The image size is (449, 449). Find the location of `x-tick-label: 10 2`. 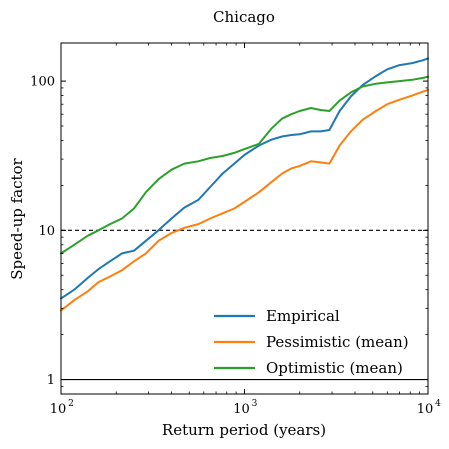

x-tick-label: 10 2 is located at coordinates (62, 408).